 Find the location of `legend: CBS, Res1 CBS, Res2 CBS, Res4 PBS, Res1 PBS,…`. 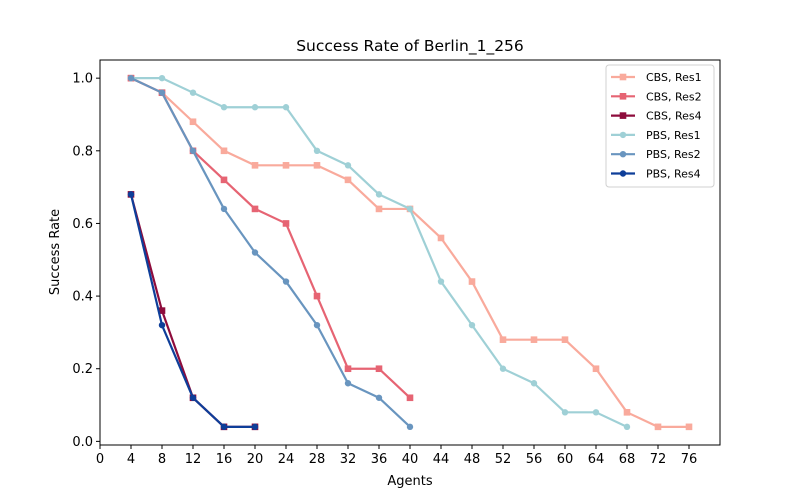

legend: CBS, Res1 CBS, Res2 CBS, Res4 PBS, Res1 PBS,… is located at coordinates (660, 126).